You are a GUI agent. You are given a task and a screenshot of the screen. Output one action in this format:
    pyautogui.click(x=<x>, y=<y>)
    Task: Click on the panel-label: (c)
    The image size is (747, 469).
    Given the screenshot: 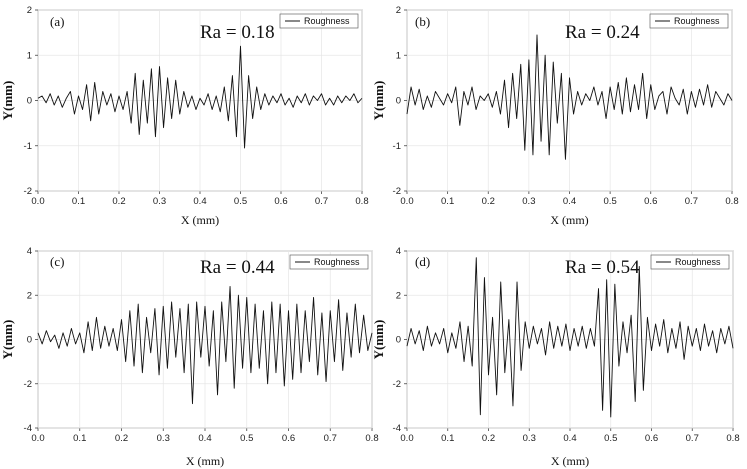 What is the action you would take?
    pyautogui.click(x=57, y=261)
    